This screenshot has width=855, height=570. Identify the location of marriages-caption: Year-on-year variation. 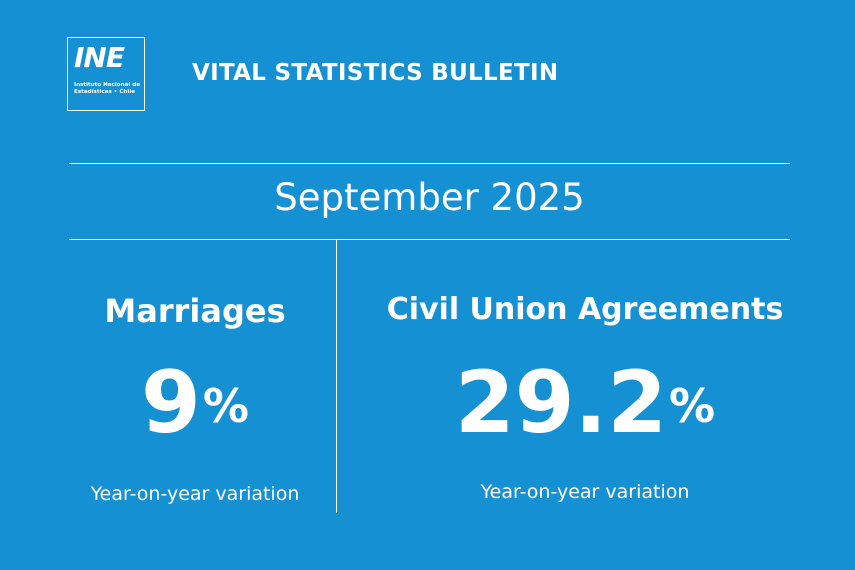
(195, 494).